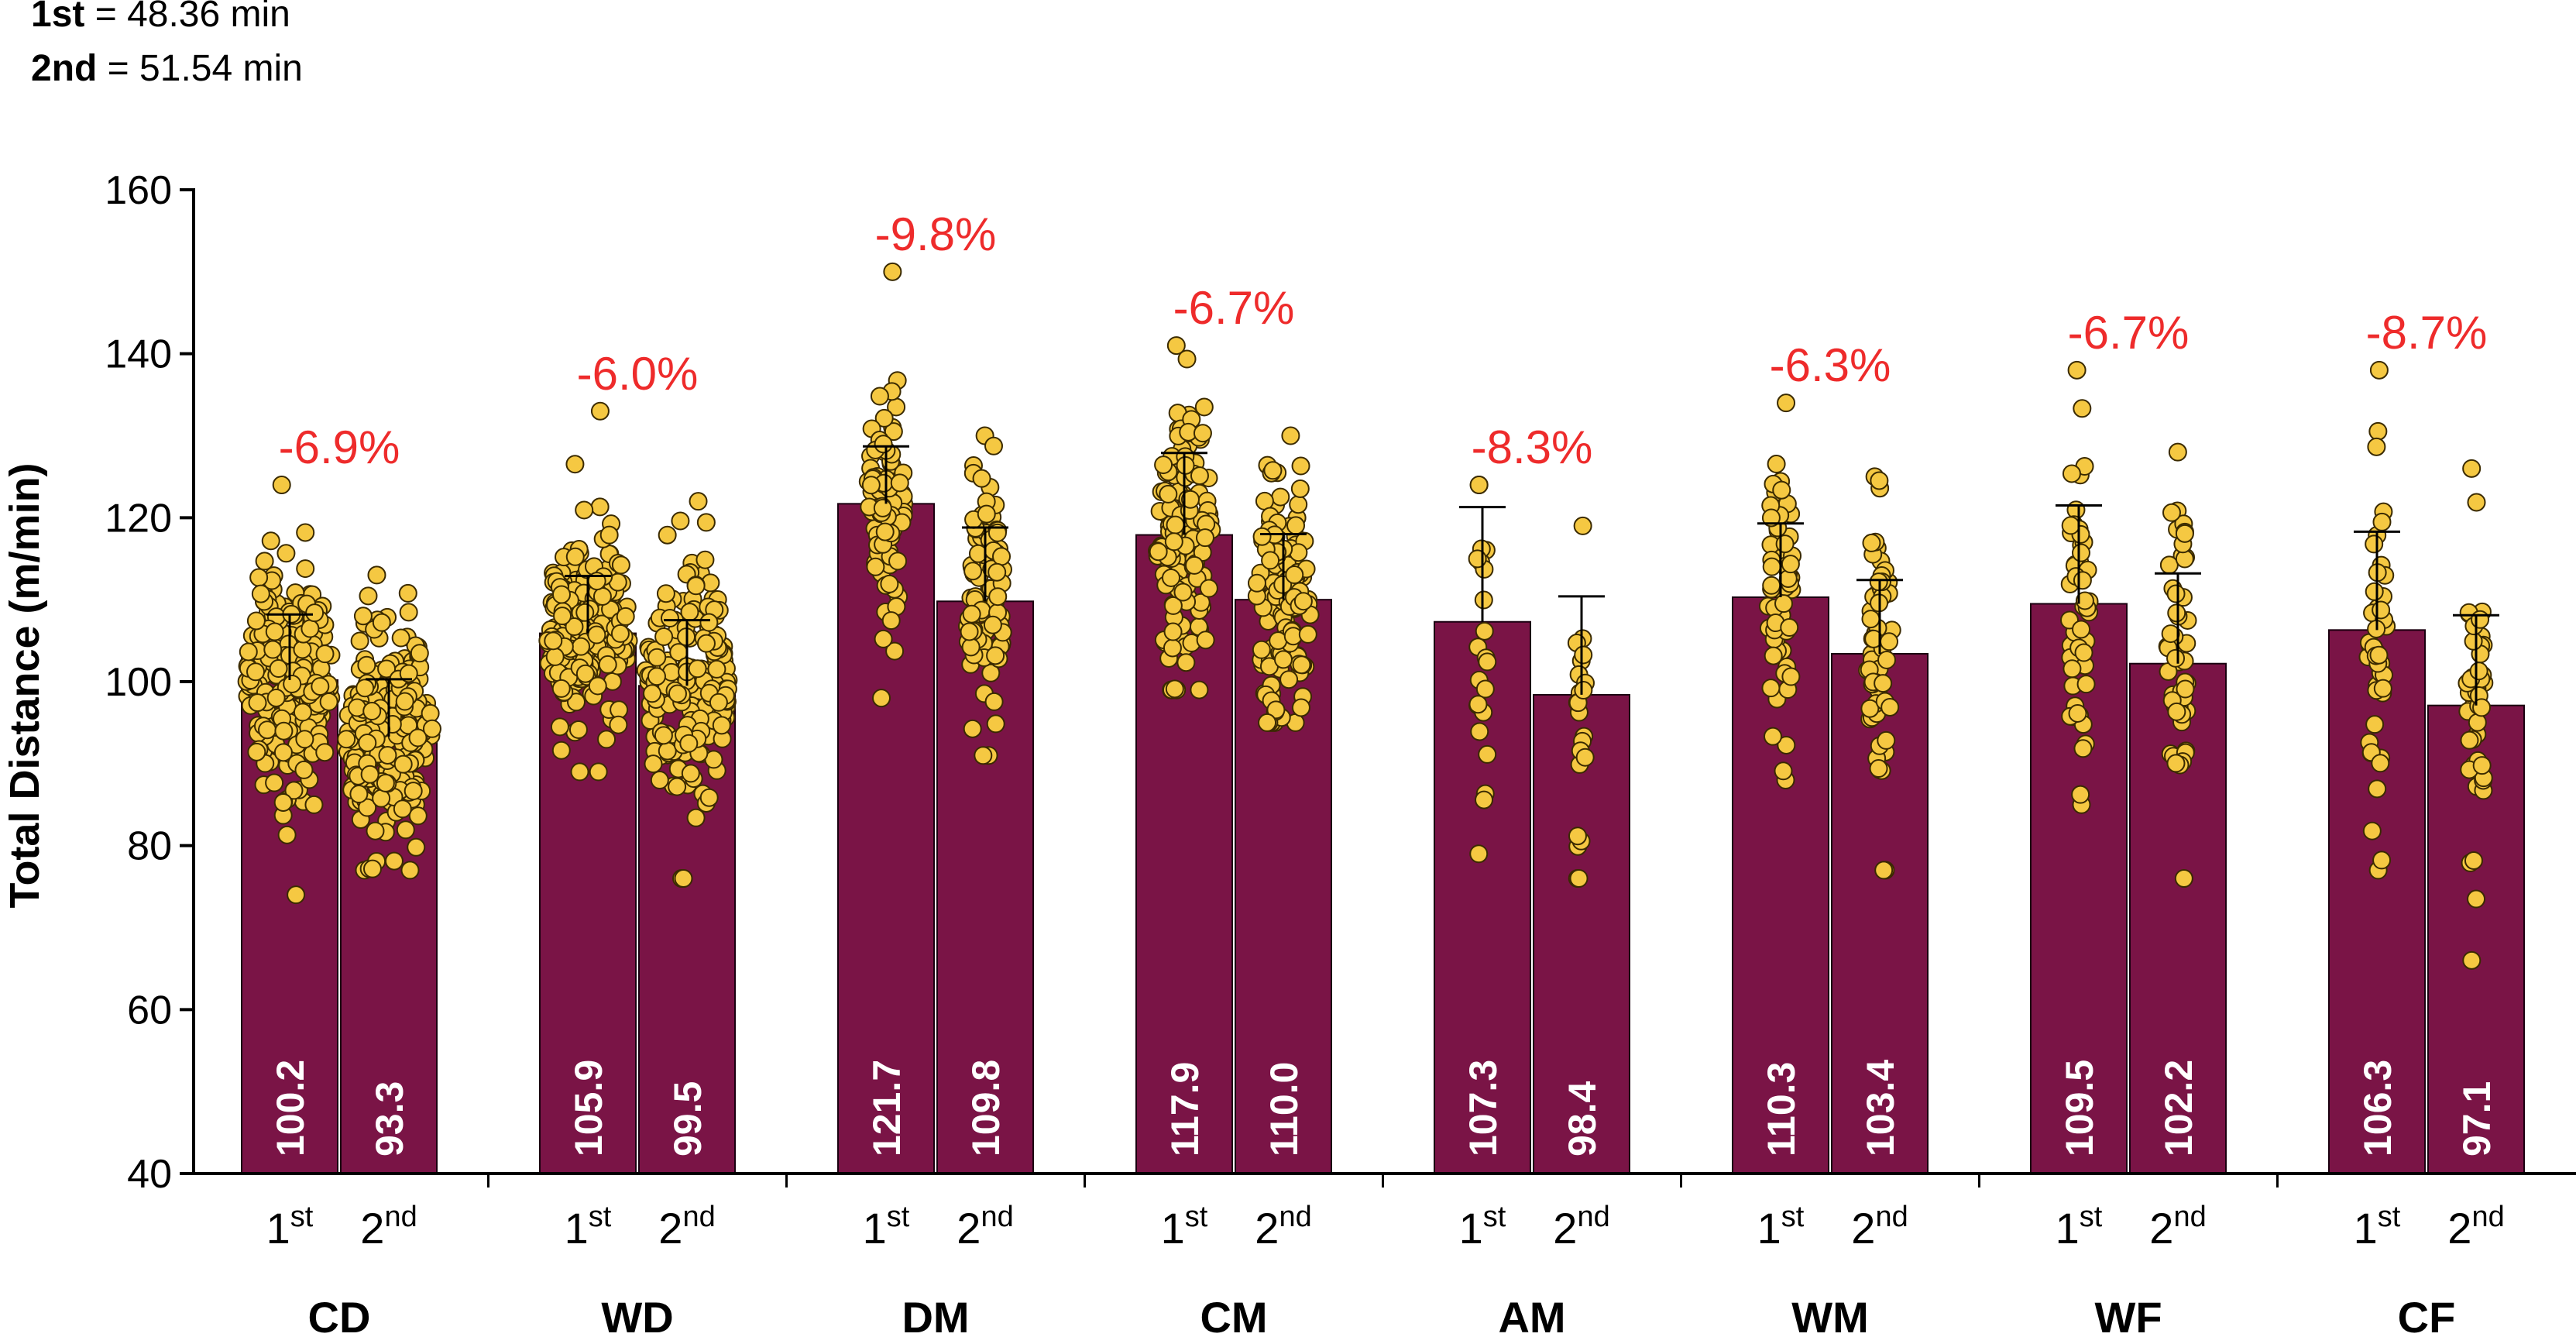  What do you see at coordinates (935, 1315) in the screenshot?
I see `category-label-DM: DM` at bounding box center [935, 1315].